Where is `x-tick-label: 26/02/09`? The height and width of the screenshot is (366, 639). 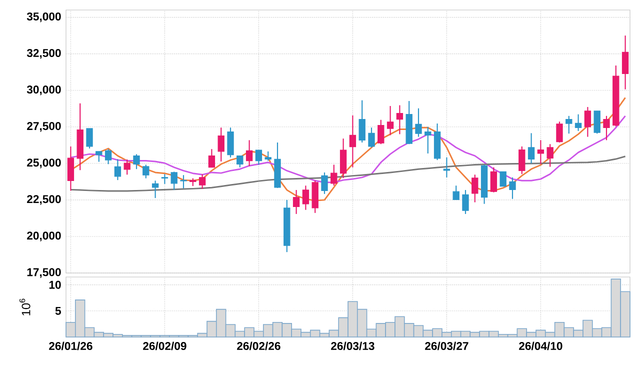 x-tick-label: 26/02/09 is located at coordinates (164, 346).